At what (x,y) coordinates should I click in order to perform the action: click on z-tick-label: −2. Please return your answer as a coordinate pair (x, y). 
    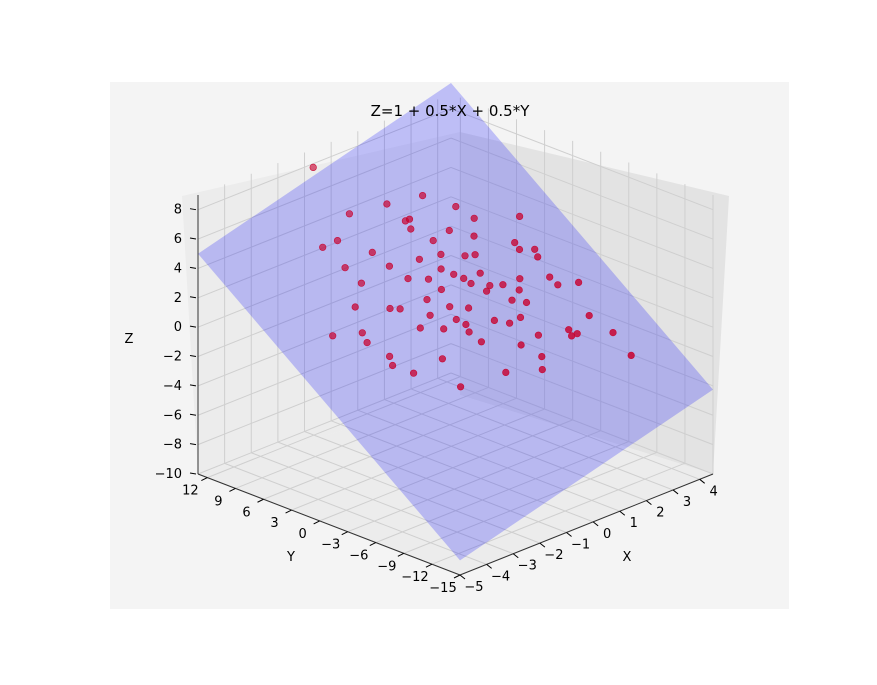
    Looking at the image, I should click on (172, 357).